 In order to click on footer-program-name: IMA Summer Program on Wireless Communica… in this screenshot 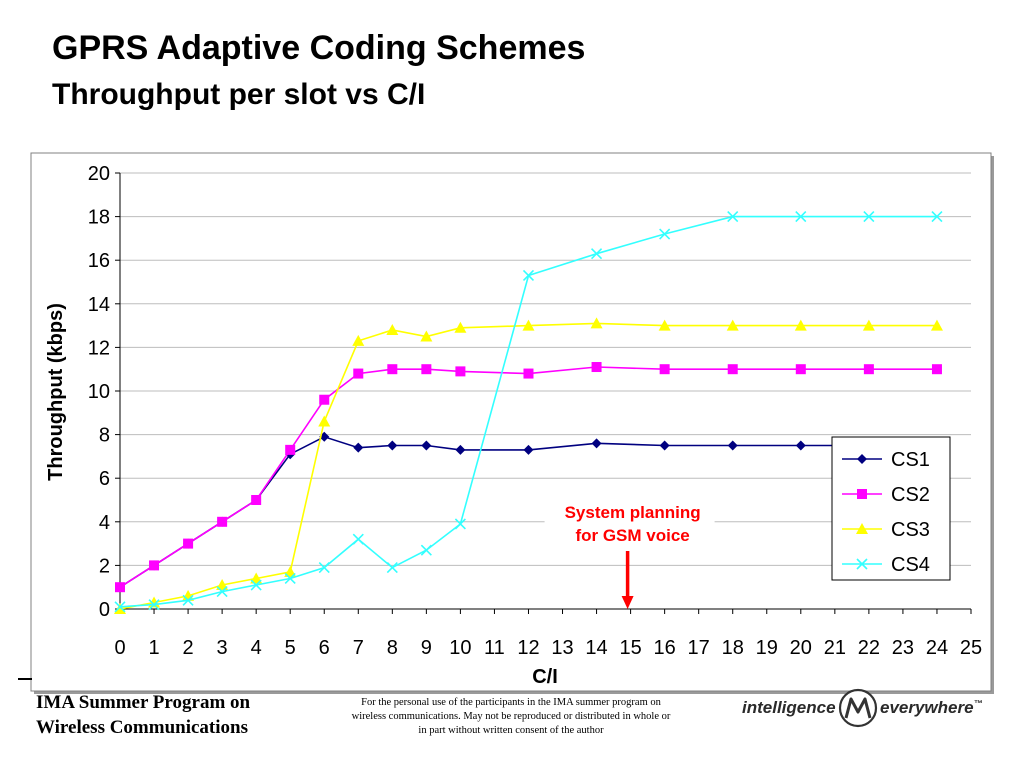, I will do `click(186, 715)`.